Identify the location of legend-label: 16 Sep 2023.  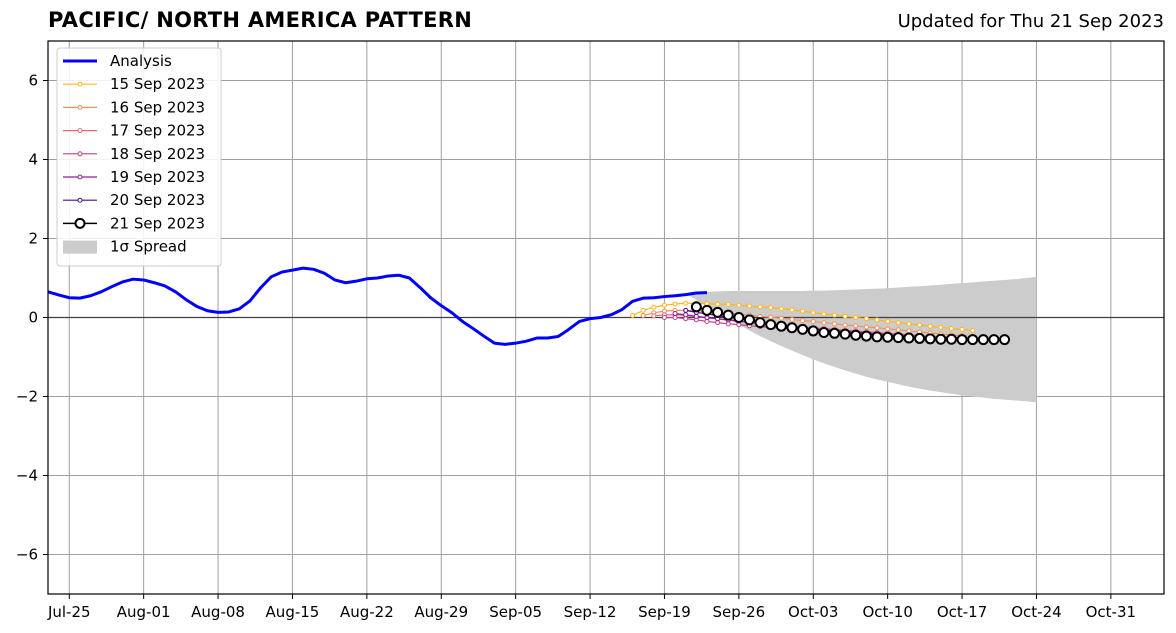
(157, 107).